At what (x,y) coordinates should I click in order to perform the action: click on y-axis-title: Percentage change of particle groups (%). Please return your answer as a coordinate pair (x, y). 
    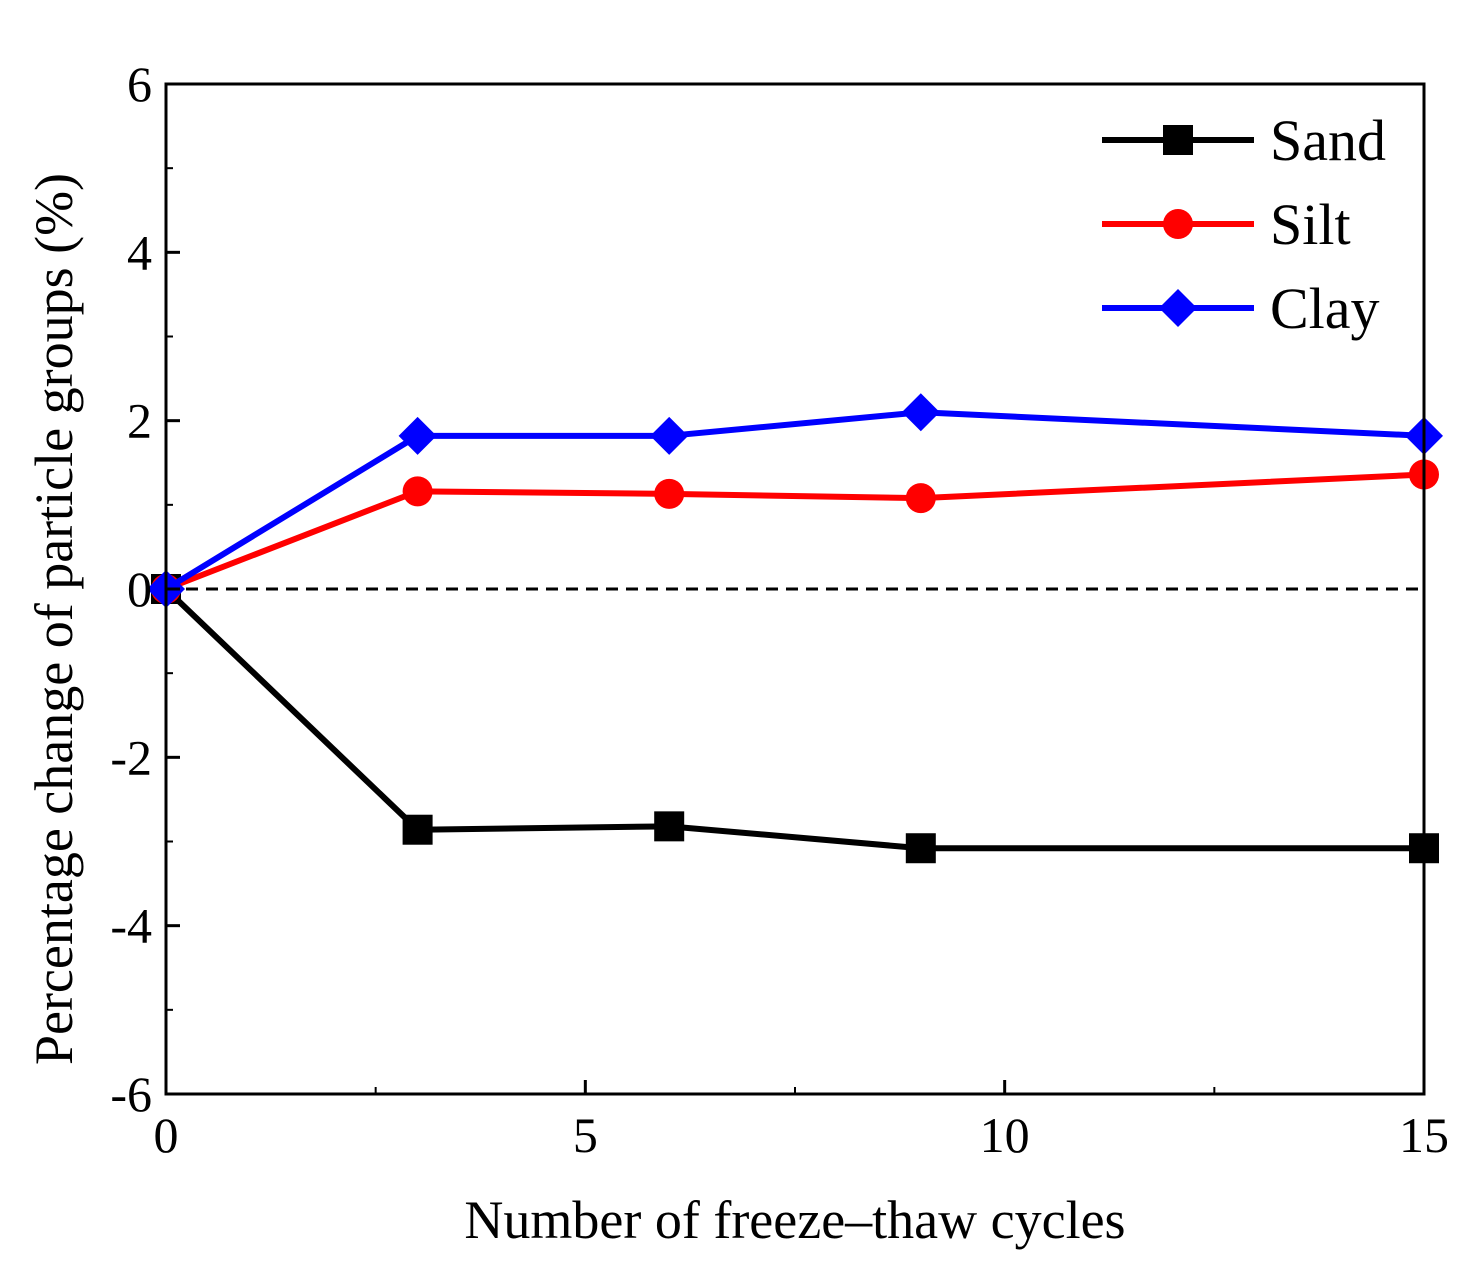
    Looking at the image, I should click on (54, 619).